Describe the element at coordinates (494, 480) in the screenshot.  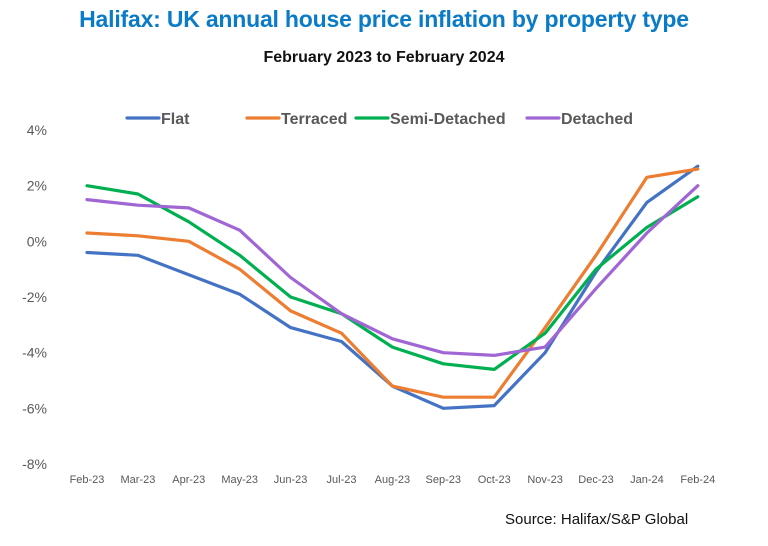
I see `x-tick-label: Oct-23` at that location.